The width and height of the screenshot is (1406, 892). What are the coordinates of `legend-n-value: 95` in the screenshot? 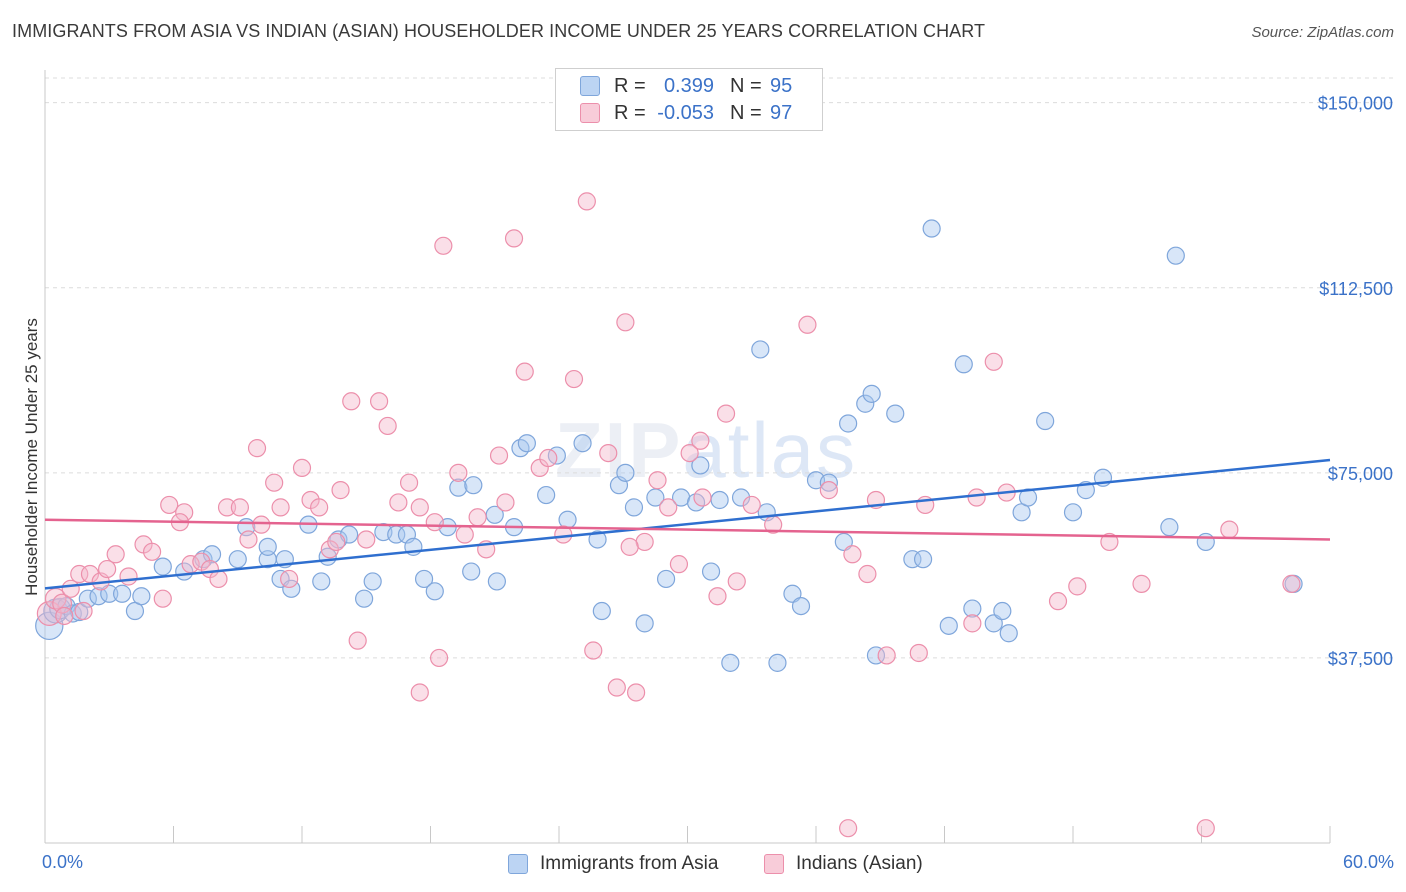 It's located at (781, 85).